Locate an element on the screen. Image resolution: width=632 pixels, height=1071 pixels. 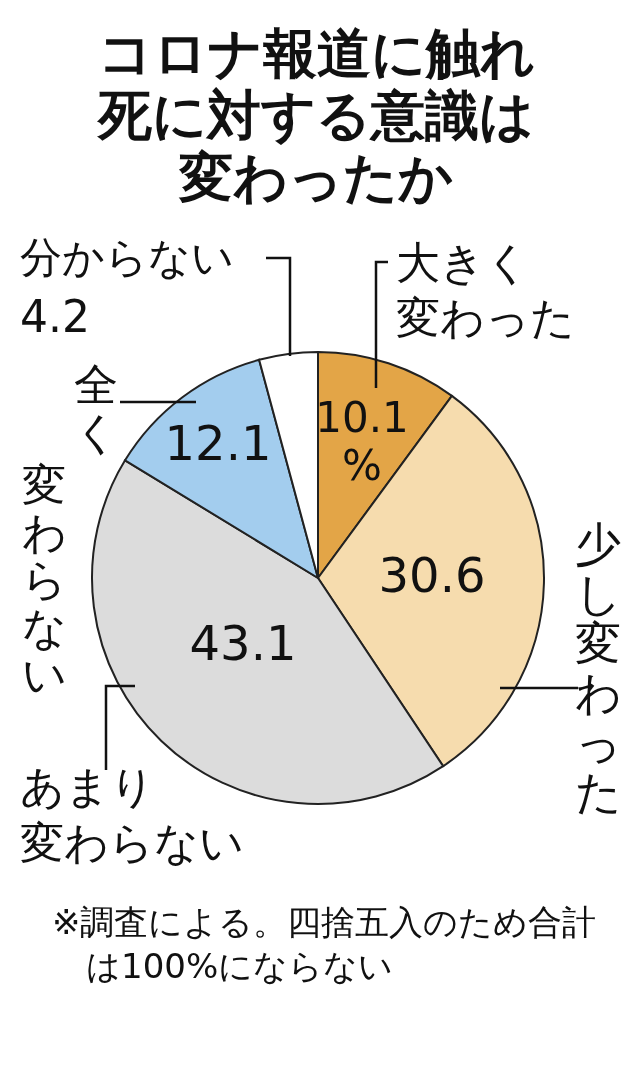
data-label: 43.1 is located at coordinates (243, 643).